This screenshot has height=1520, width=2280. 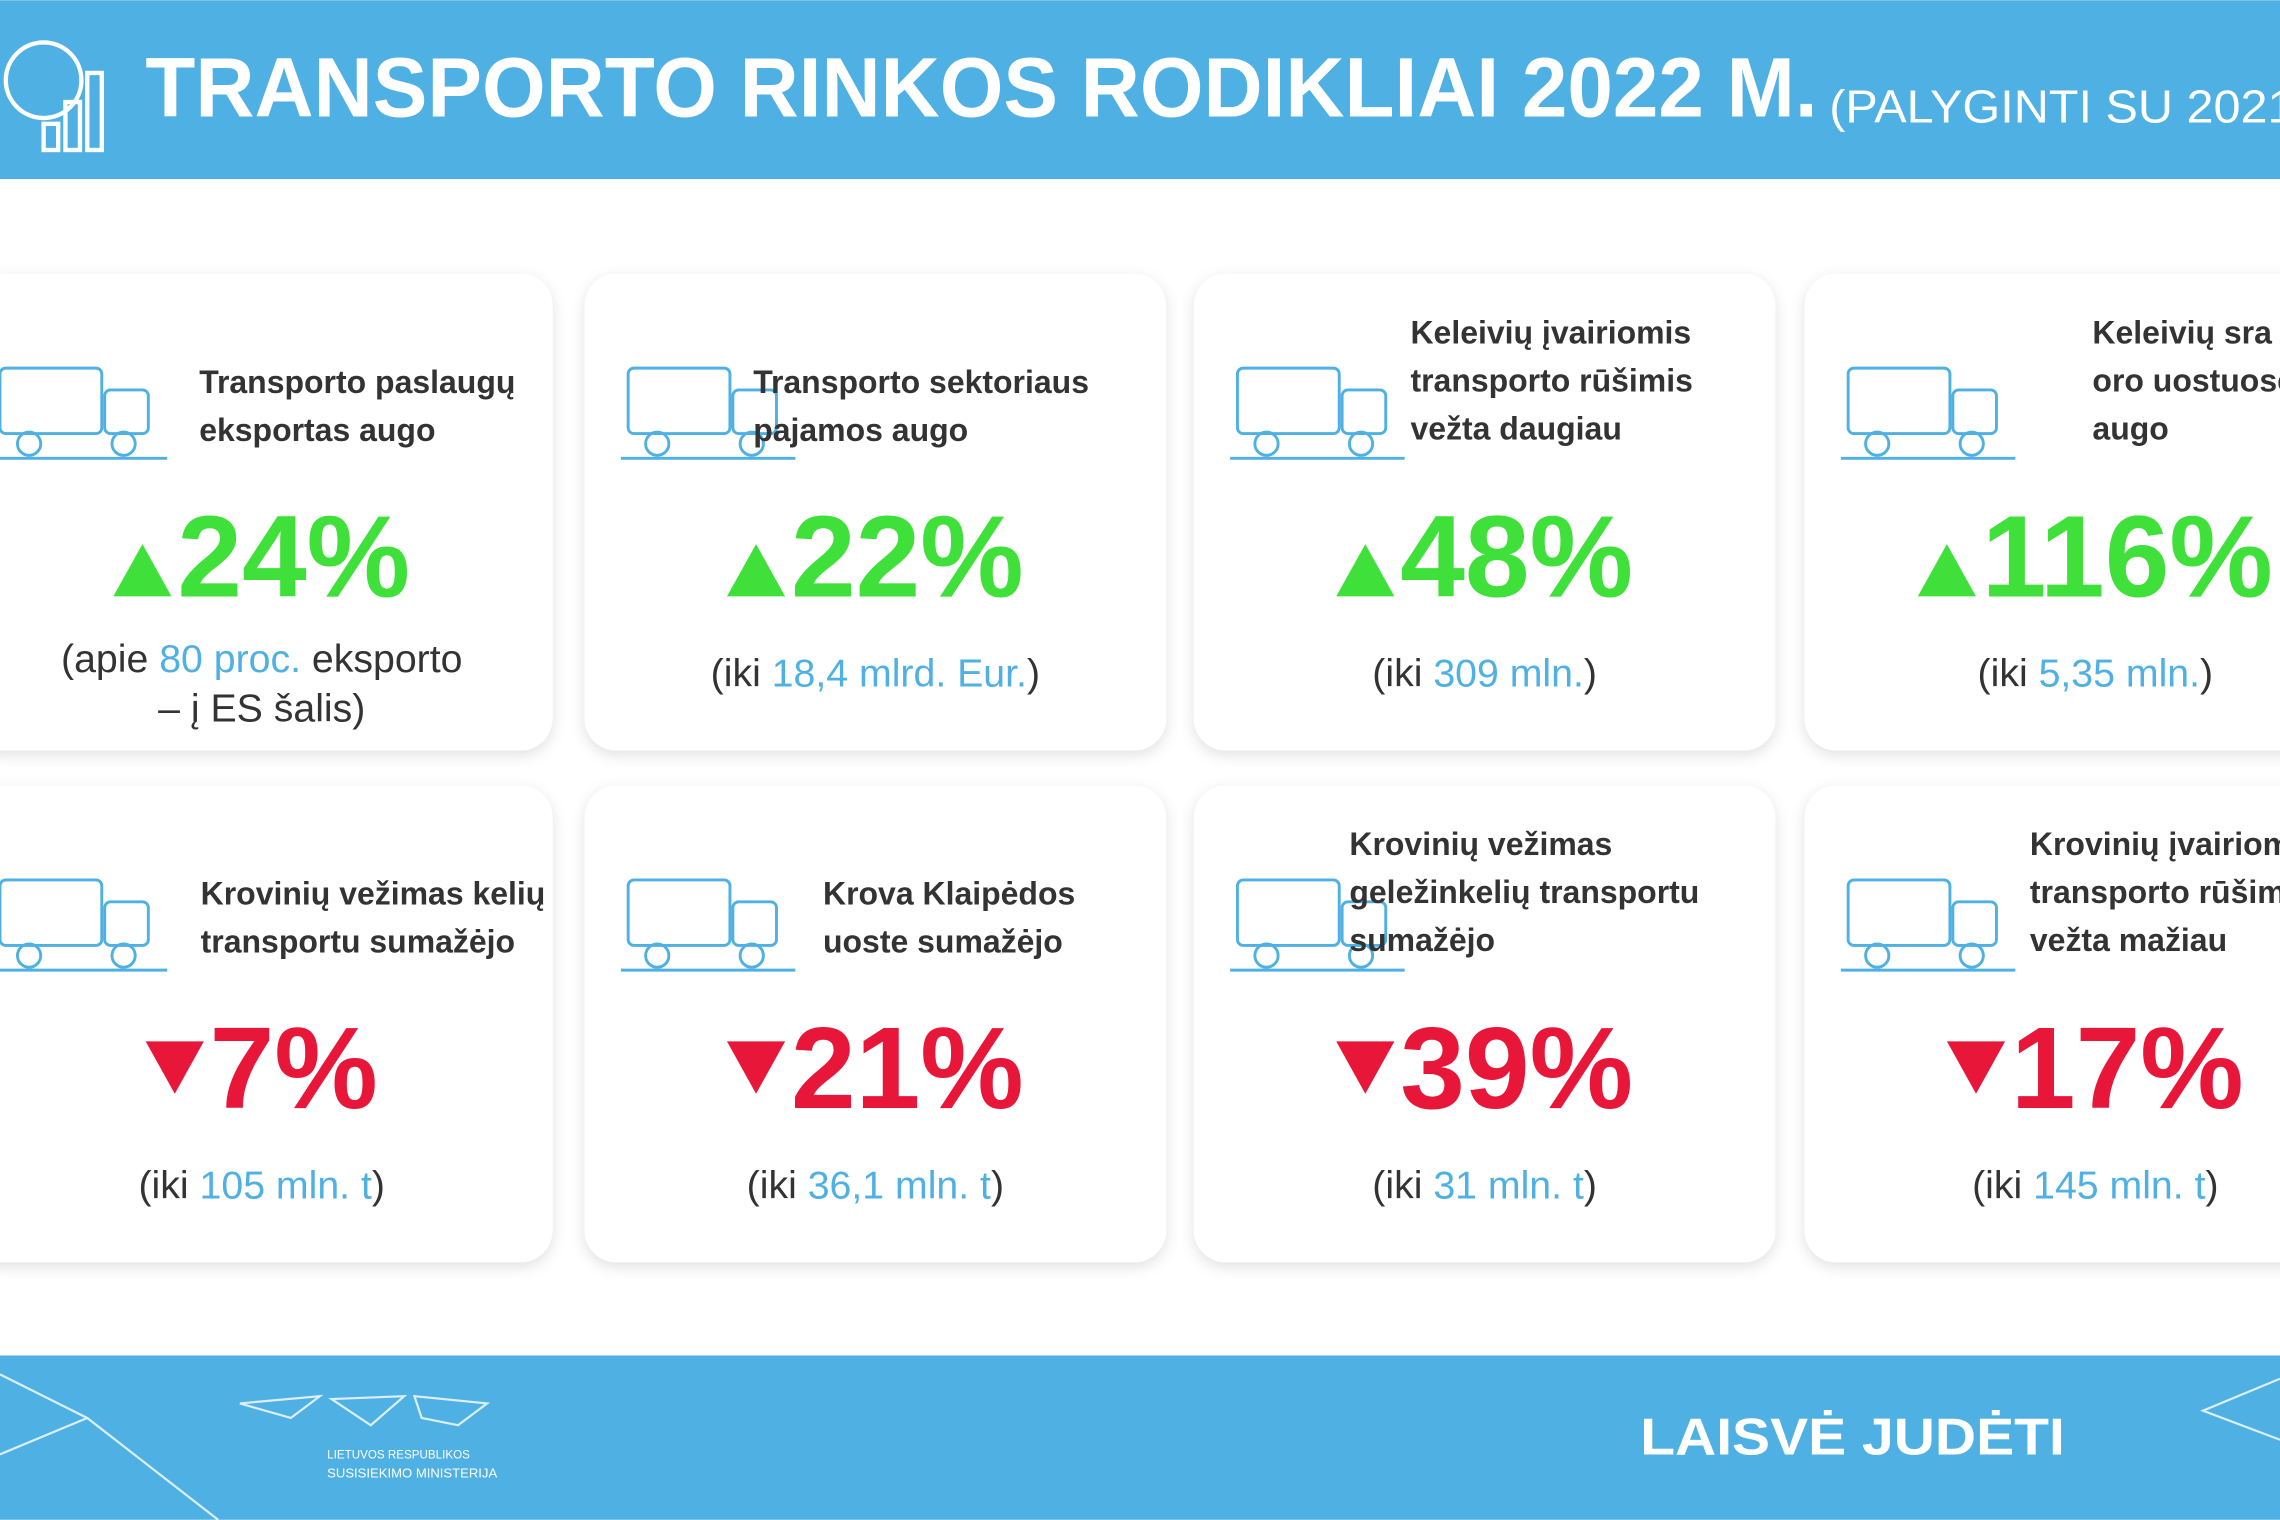 What do you see at coordinates (110, 659) in the screenshot?
I see `note-text: (apie` at bounding box center [110, 659].